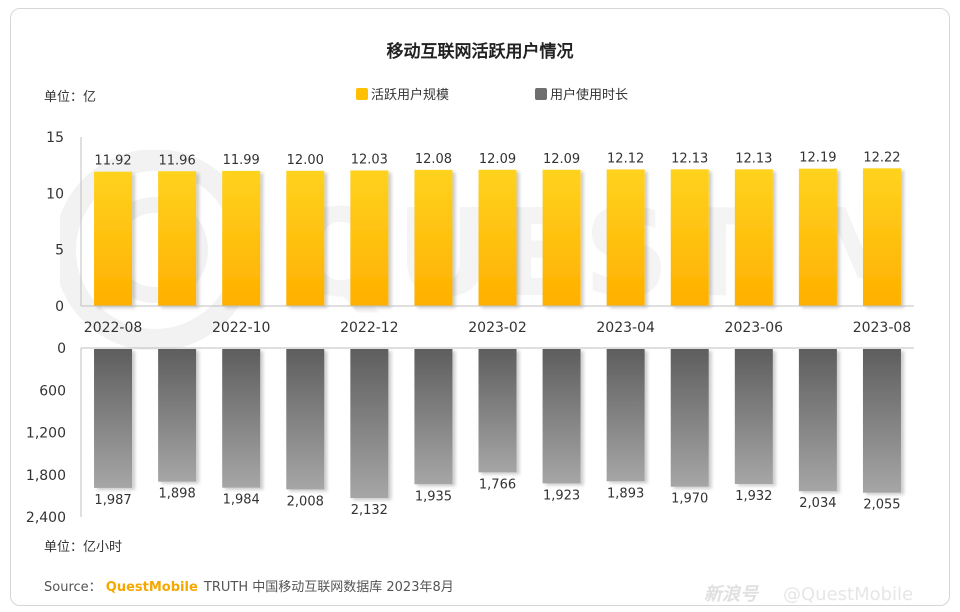 This screenshot has height=612, width=960. I want to click on duration-value-label: 2,132, so click(369, 510).